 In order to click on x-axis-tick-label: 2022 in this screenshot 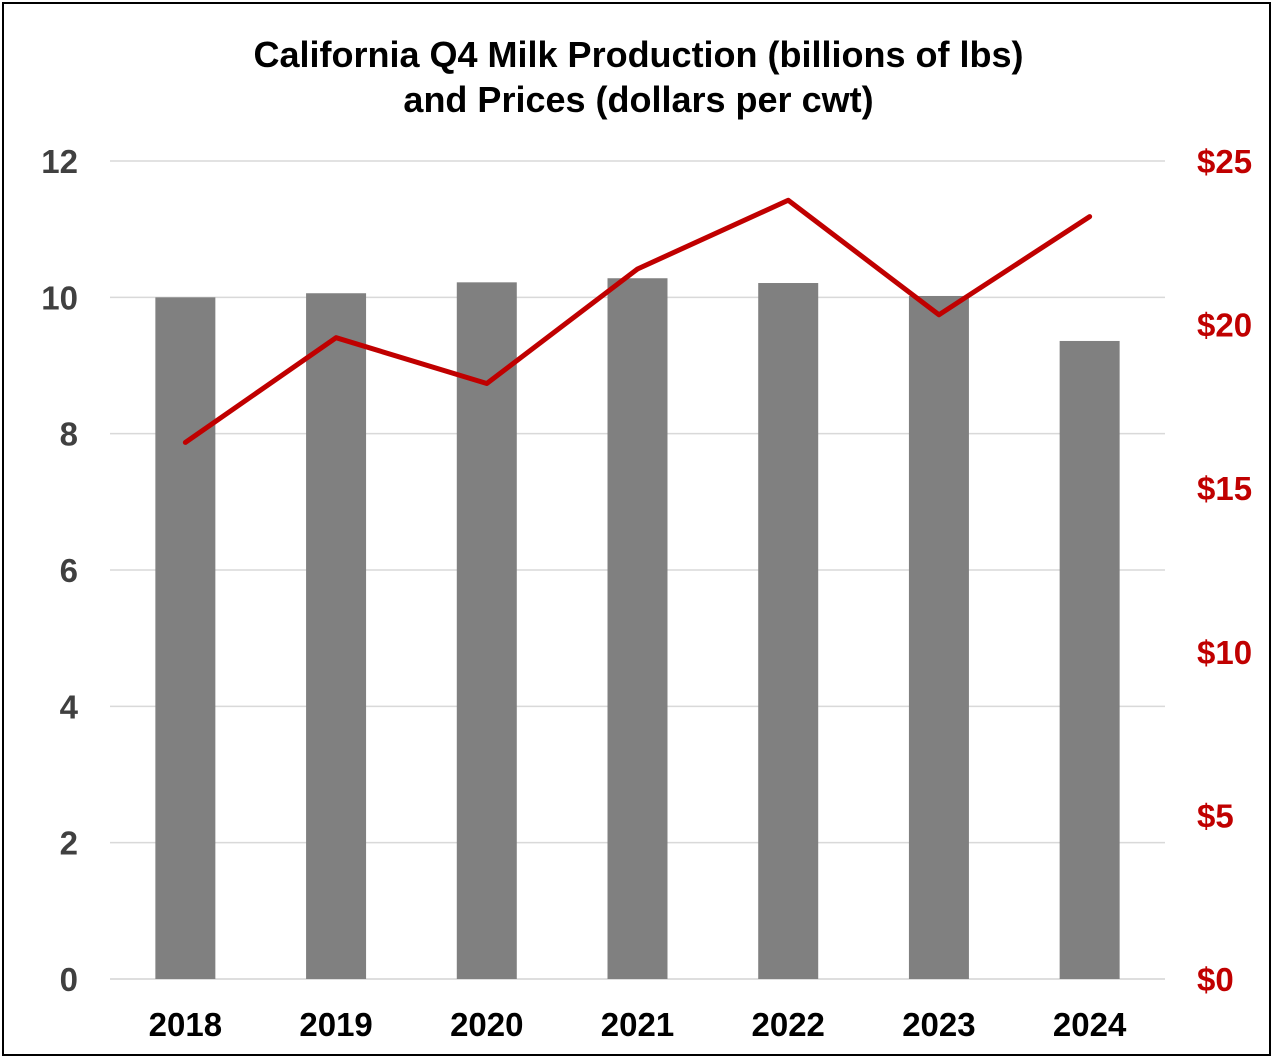, I will do `click(788, 1024)`.